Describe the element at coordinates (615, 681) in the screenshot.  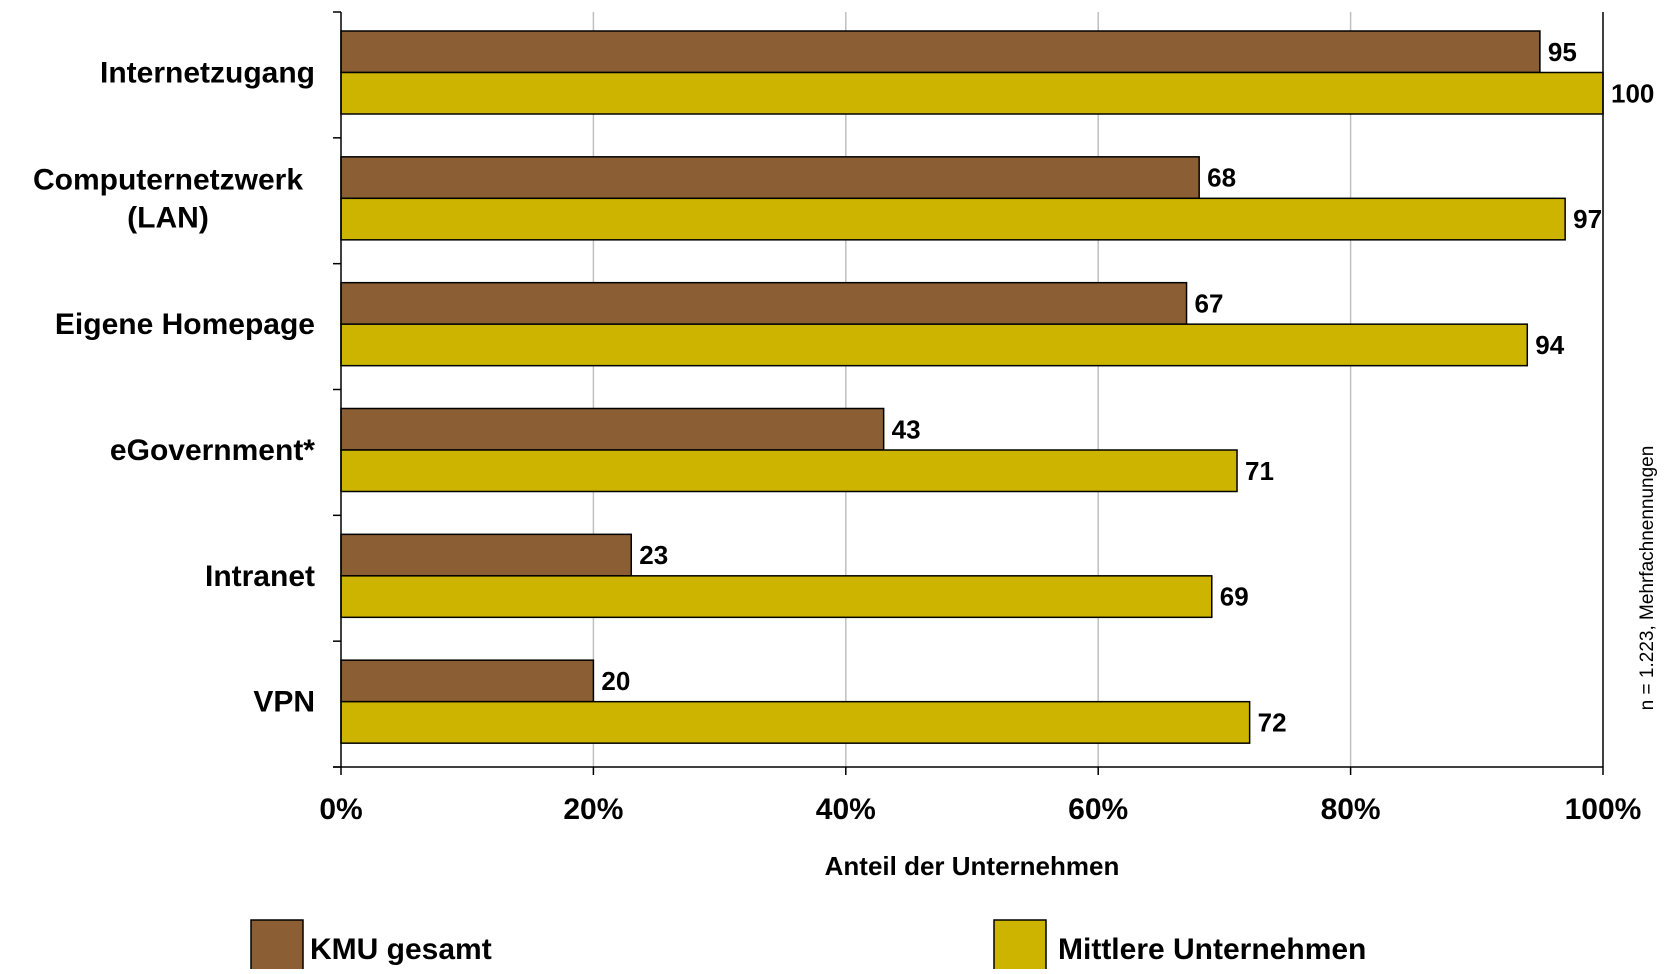
I see `data-label: 20` at that location.